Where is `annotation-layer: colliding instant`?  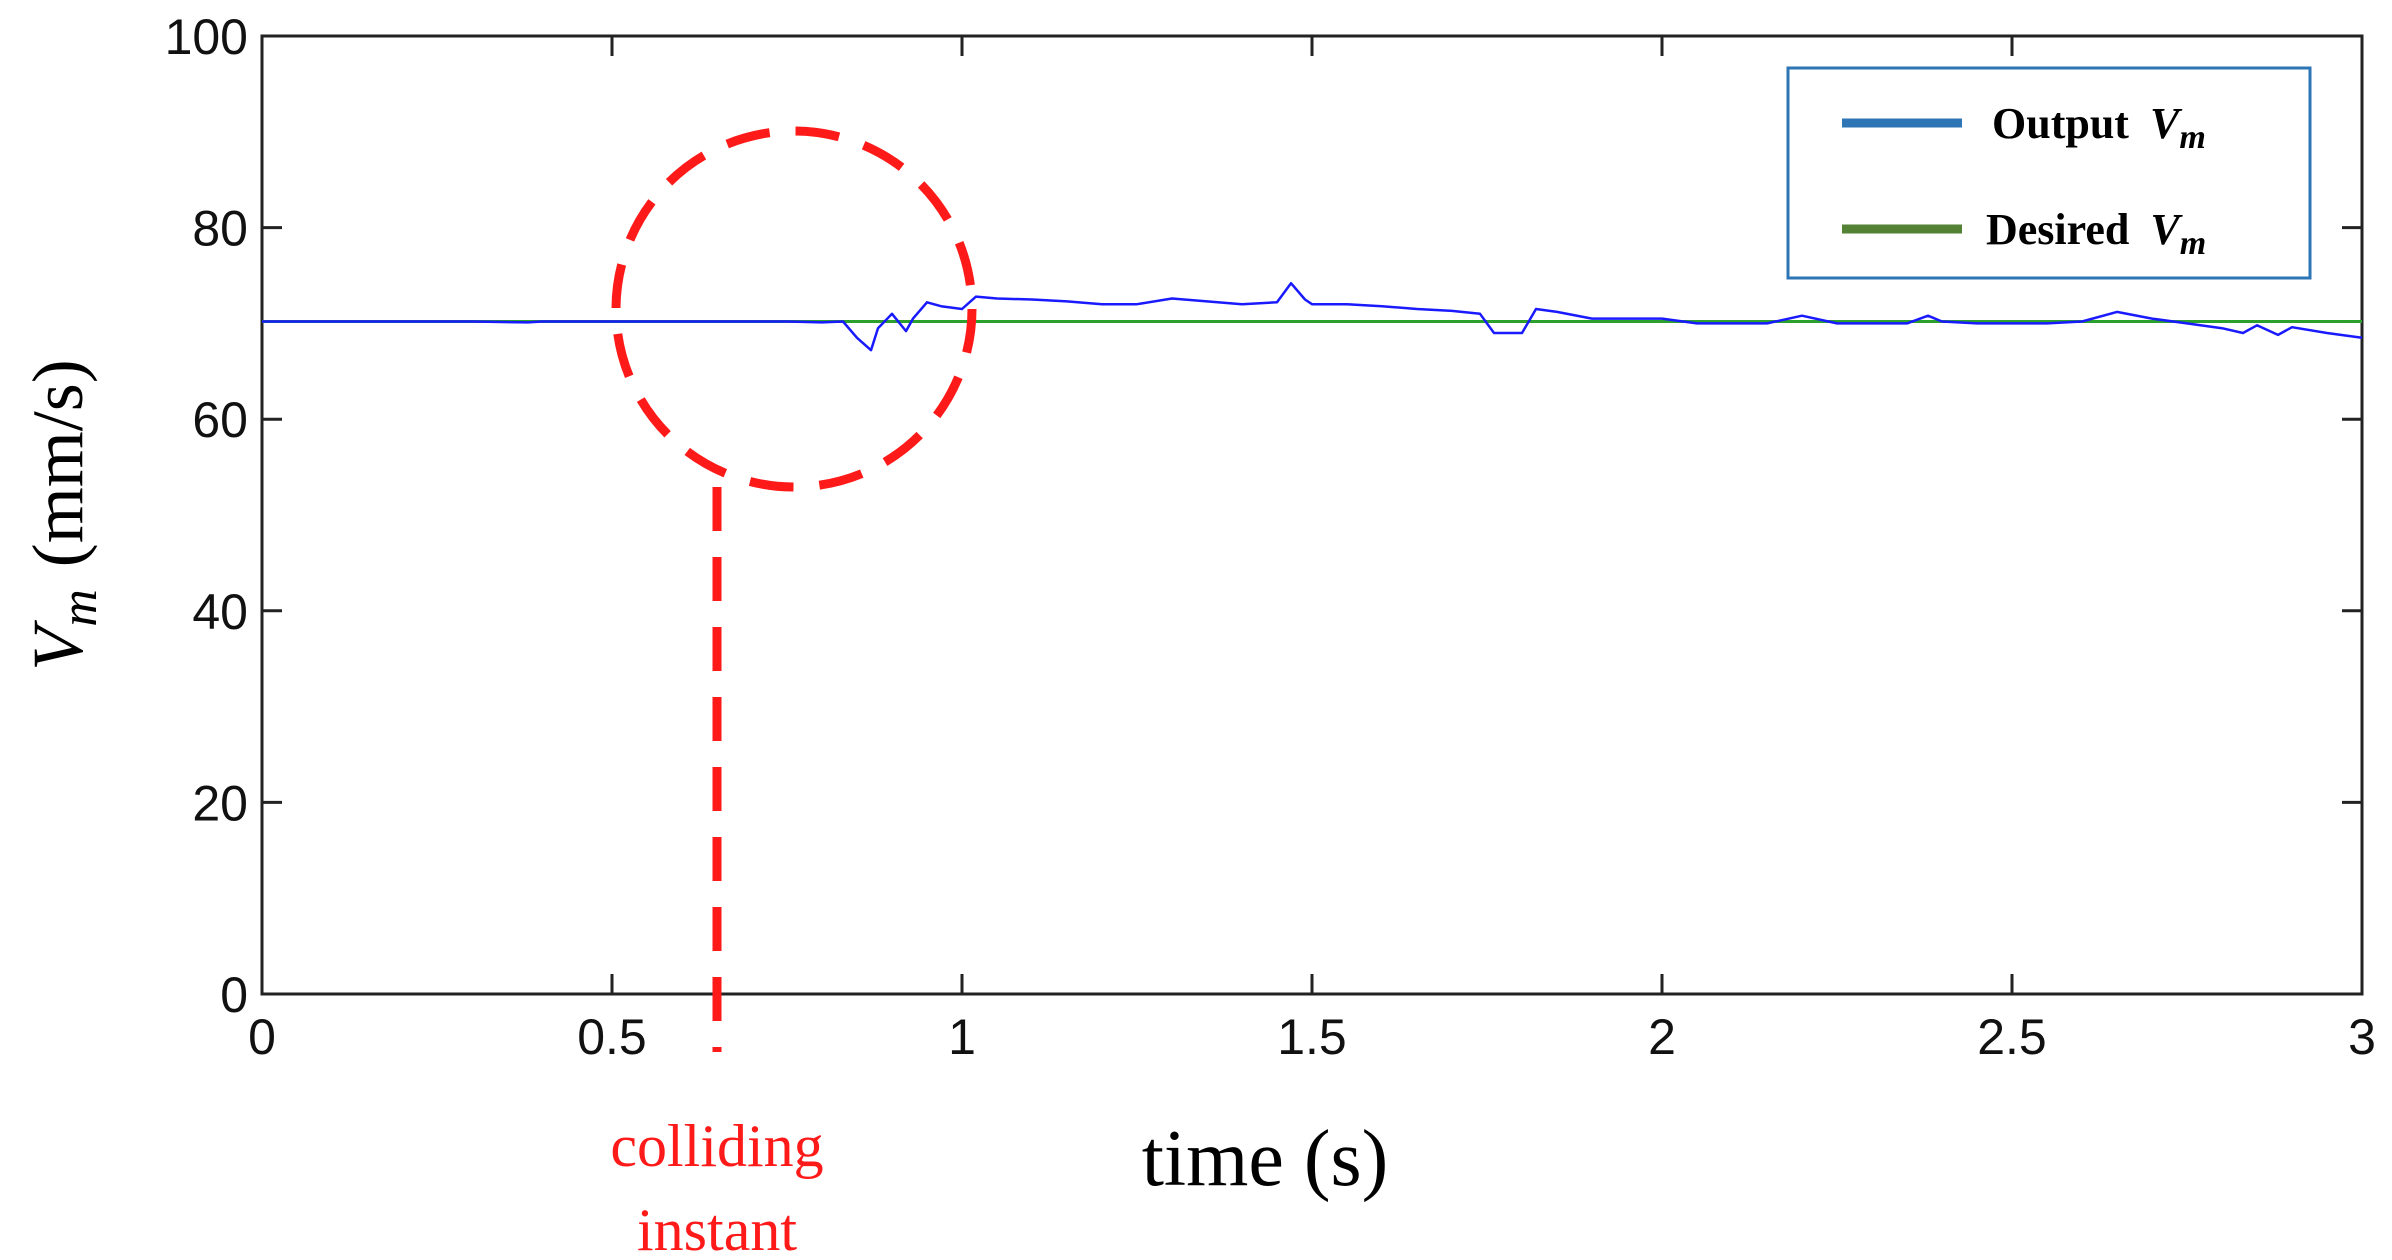 annotation-layer: colliding instant is located at coordinates (793, 693).